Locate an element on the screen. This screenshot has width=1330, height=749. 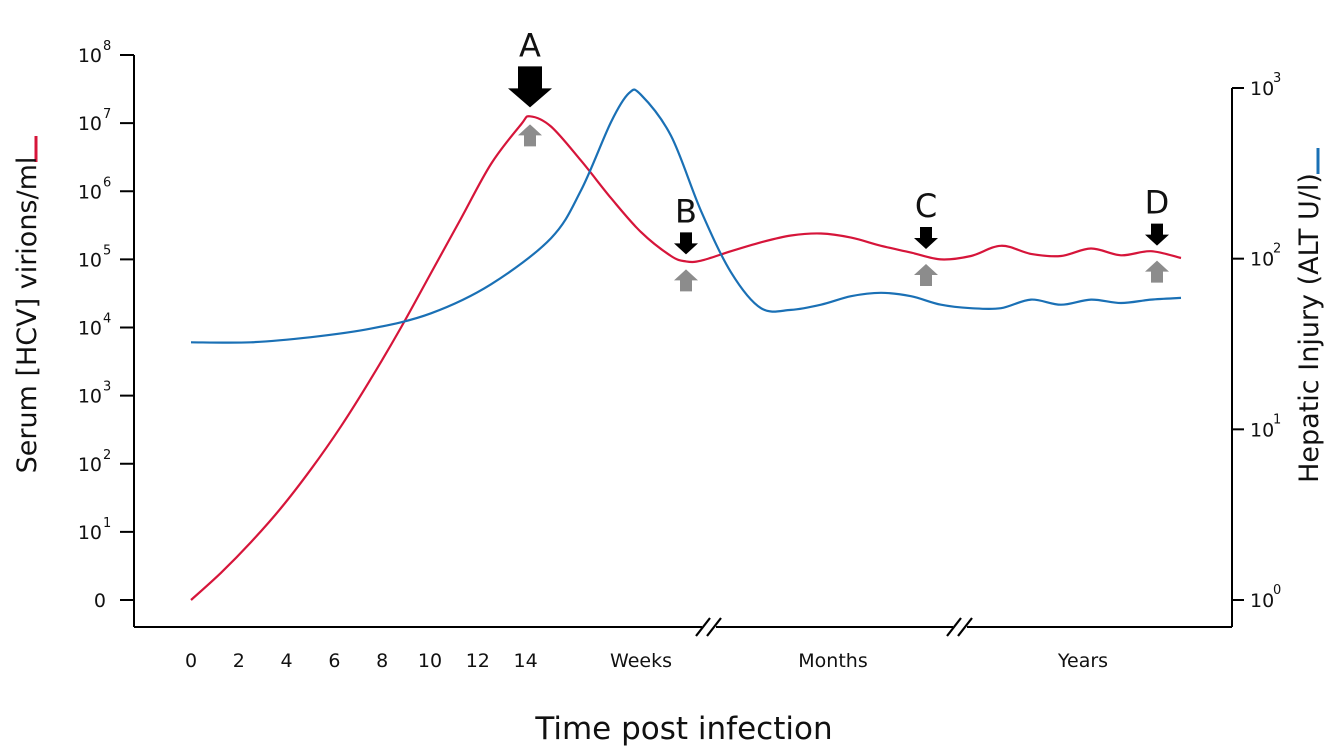
x-tick-label: 6 is located at coordinates (334, 661).